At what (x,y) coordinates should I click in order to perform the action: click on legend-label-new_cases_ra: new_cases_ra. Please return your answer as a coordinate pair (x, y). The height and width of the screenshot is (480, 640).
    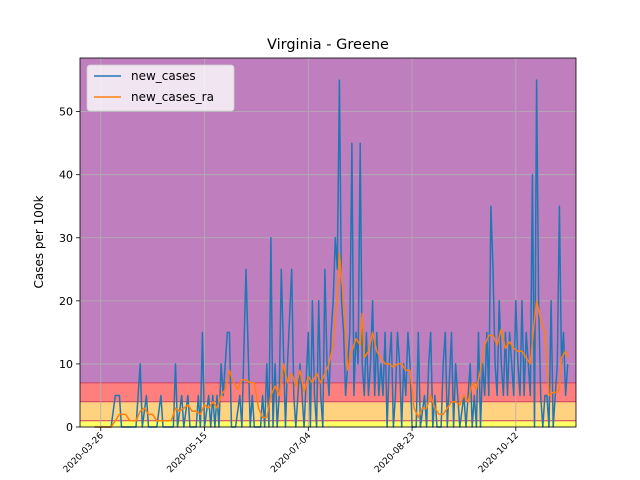
    Looking at the image, I should click on (172, 97).